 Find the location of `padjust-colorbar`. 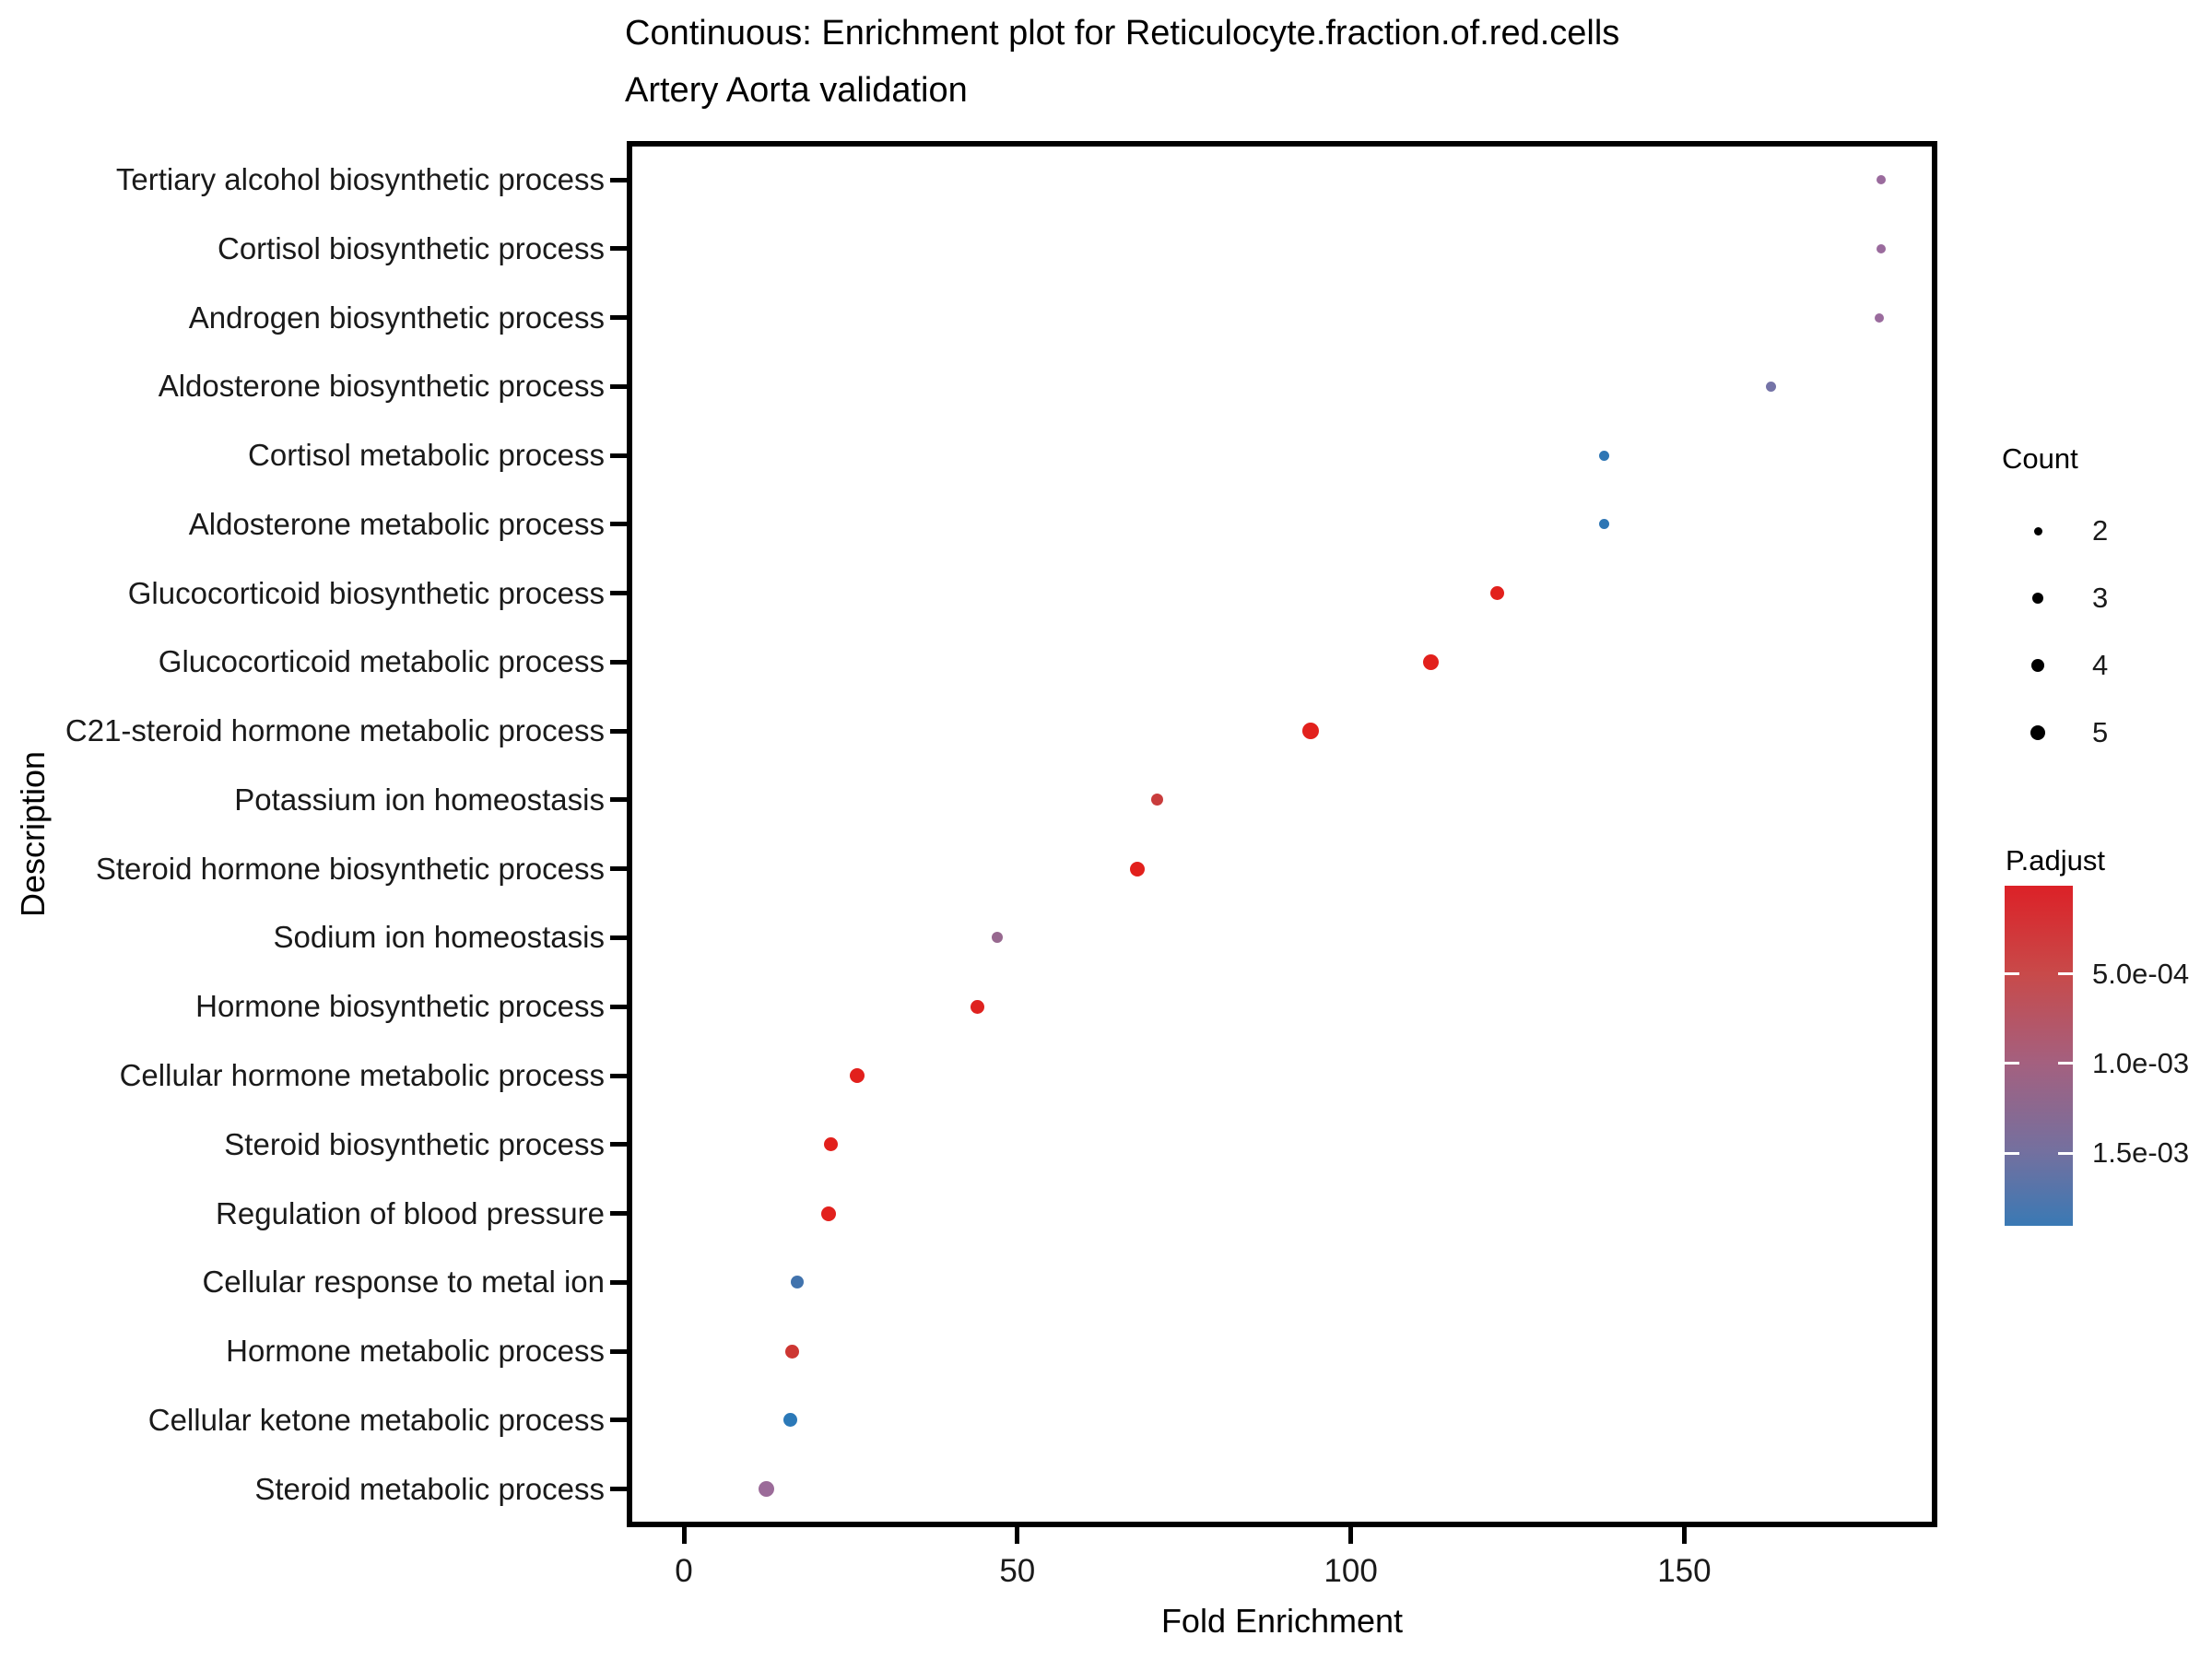

padjust-colorbar is located at coordinates (2039, 1056).